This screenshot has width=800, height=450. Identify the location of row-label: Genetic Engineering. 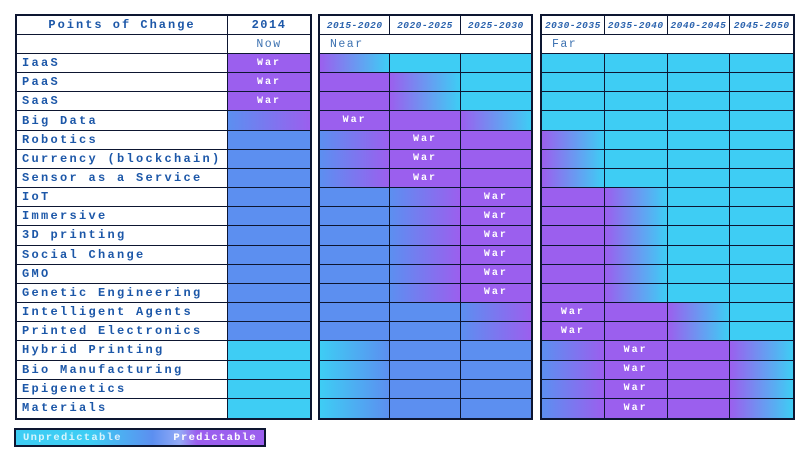
(122, 293).